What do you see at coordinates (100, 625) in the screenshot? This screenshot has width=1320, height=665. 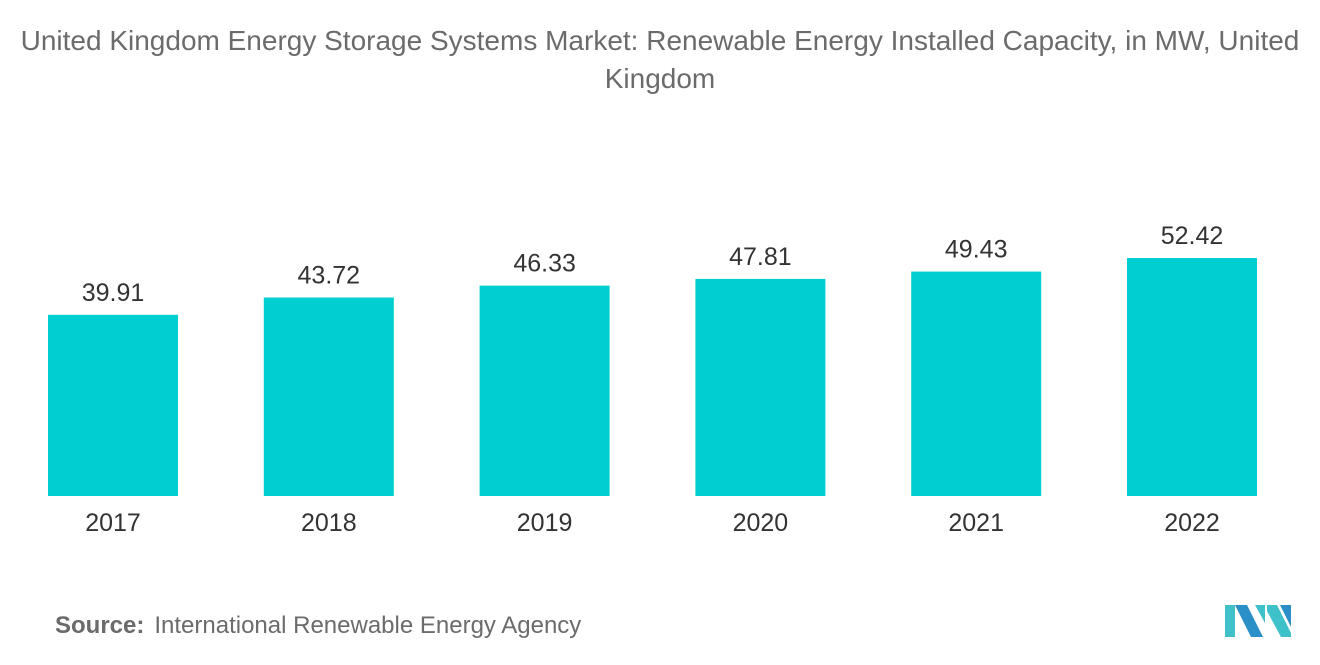 I see `source-label: Source:` at bounding box center [100, 625].